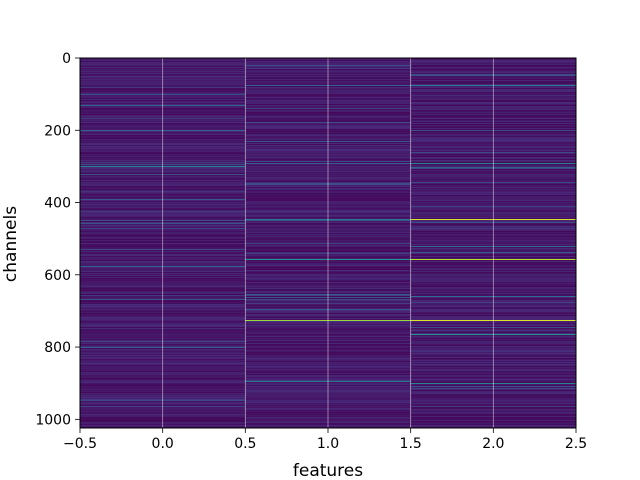 The width and height of the screenshot is (640, 480). I want to click on x-axis-label: features, so click(328, 470).